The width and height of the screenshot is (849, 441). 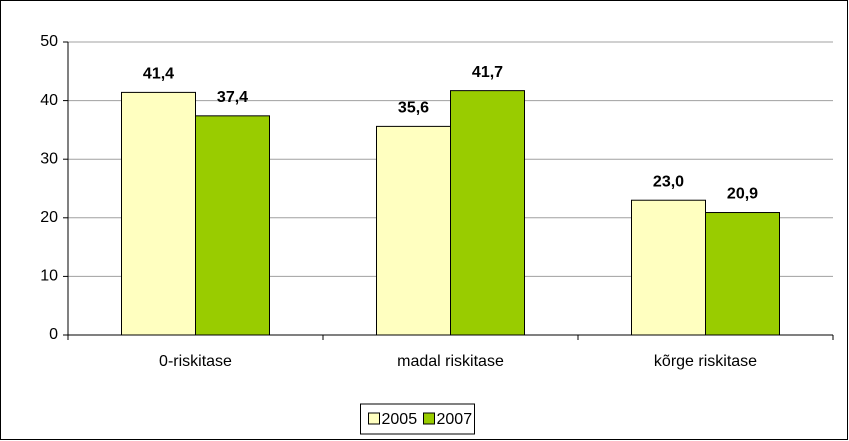 What do you see at coordinates (705, 361) in the screenshot?
I see `x-tick-label: kõrge riskitase` at bounding box center [705, 361].